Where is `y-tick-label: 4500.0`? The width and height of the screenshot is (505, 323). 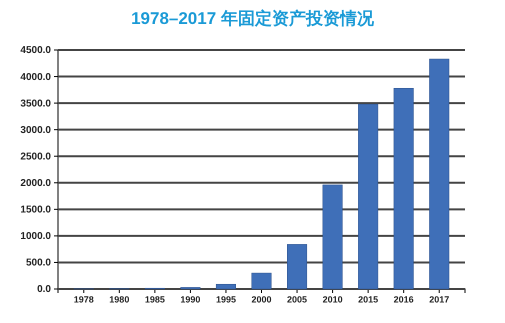 y-tick-label: 4500.0 is located at coordinates (36, 50).